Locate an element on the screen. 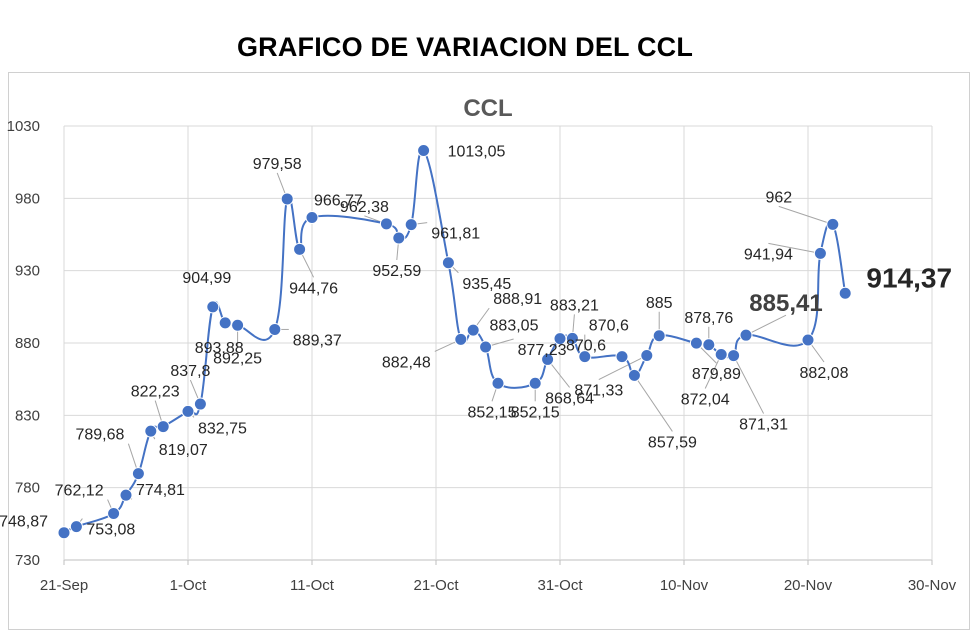  y-tick-label: 730 is located at coordinates (27, 560).